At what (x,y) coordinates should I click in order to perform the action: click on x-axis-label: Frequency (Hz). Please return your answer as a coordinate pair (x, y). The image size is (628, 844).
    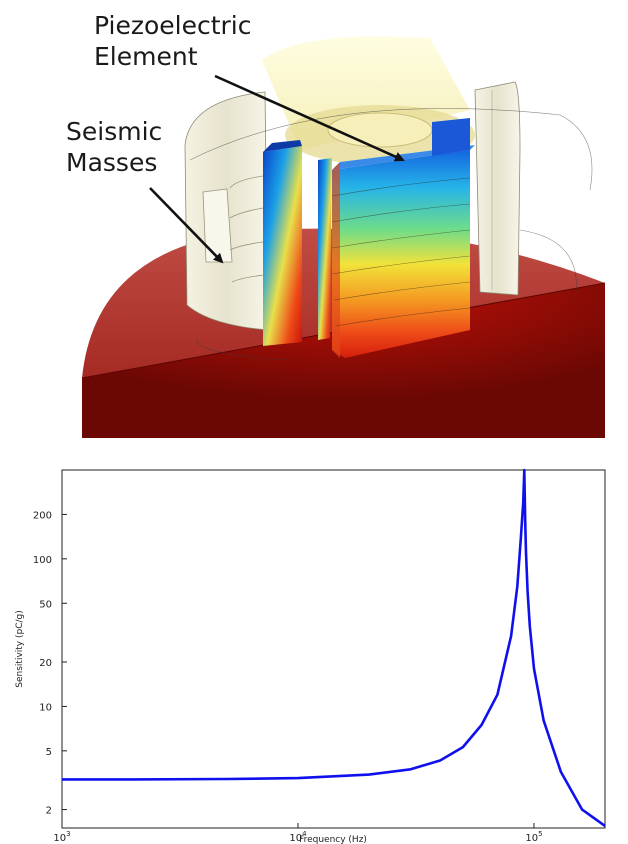
    Looking at the image, I should click on (333, 839).